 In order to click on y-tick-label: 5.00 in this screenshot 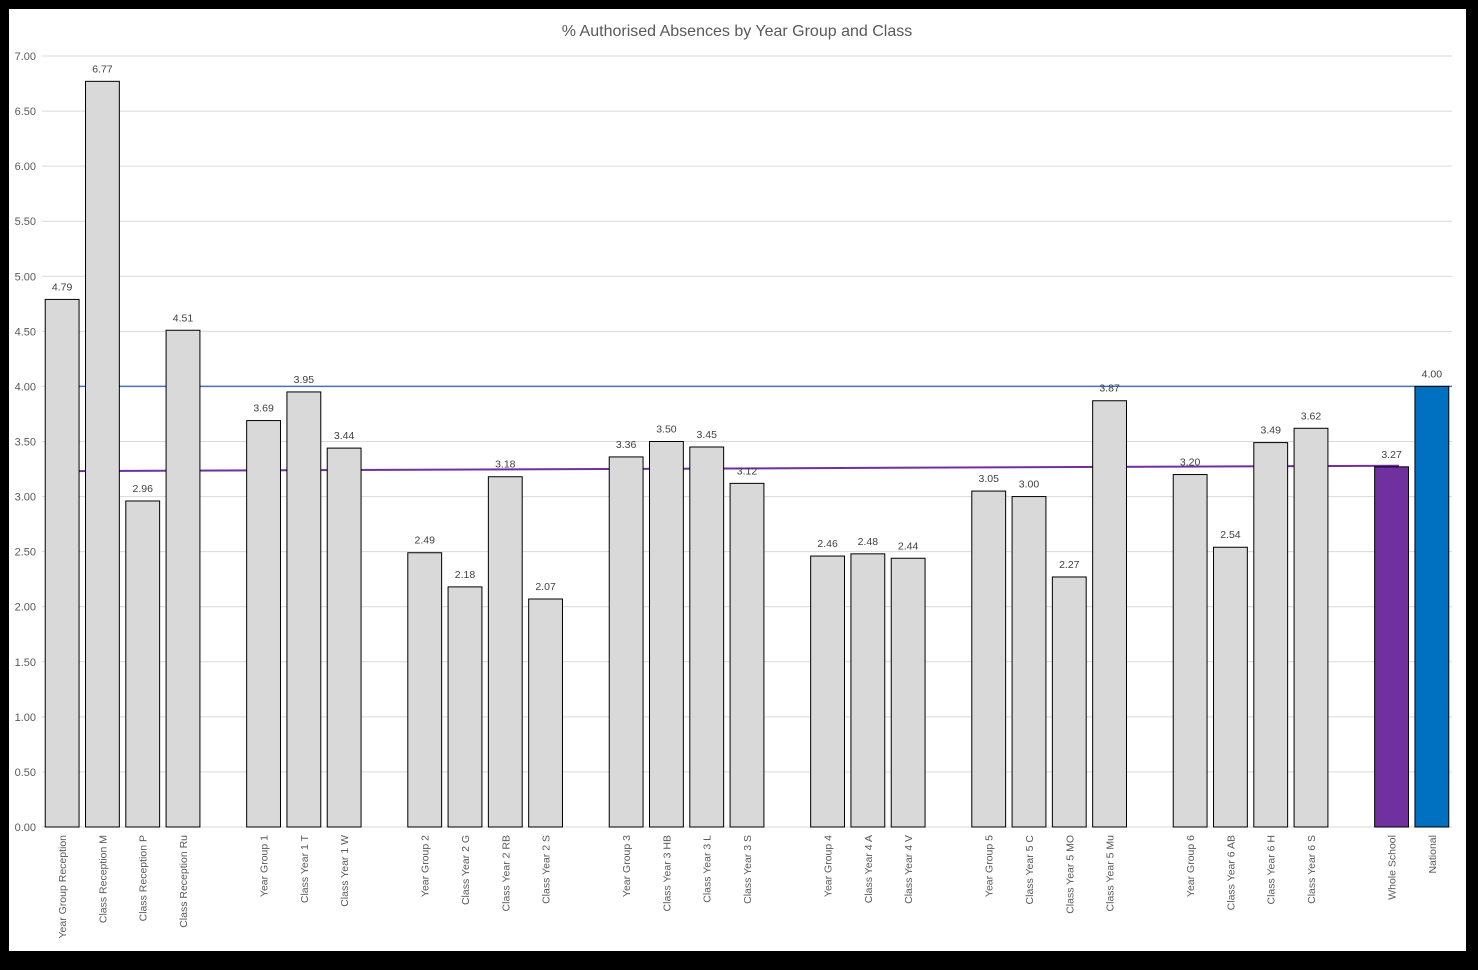, I will do `click(25, 277)`.